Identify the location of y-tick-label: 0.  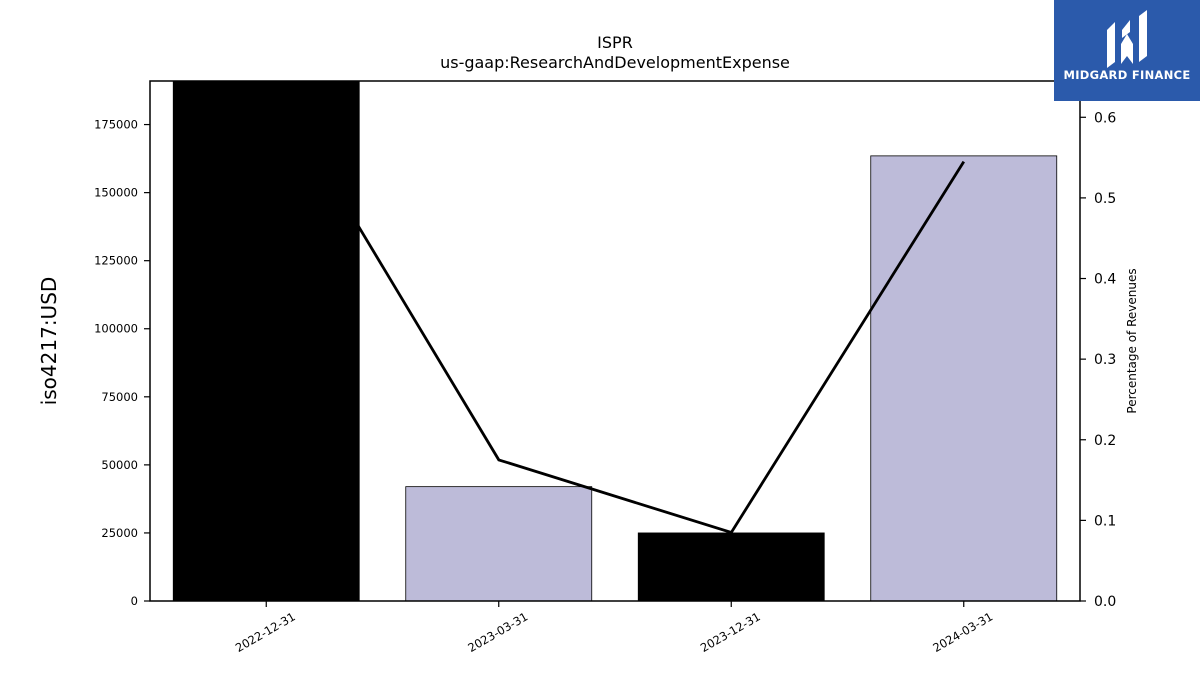
(134, 601).